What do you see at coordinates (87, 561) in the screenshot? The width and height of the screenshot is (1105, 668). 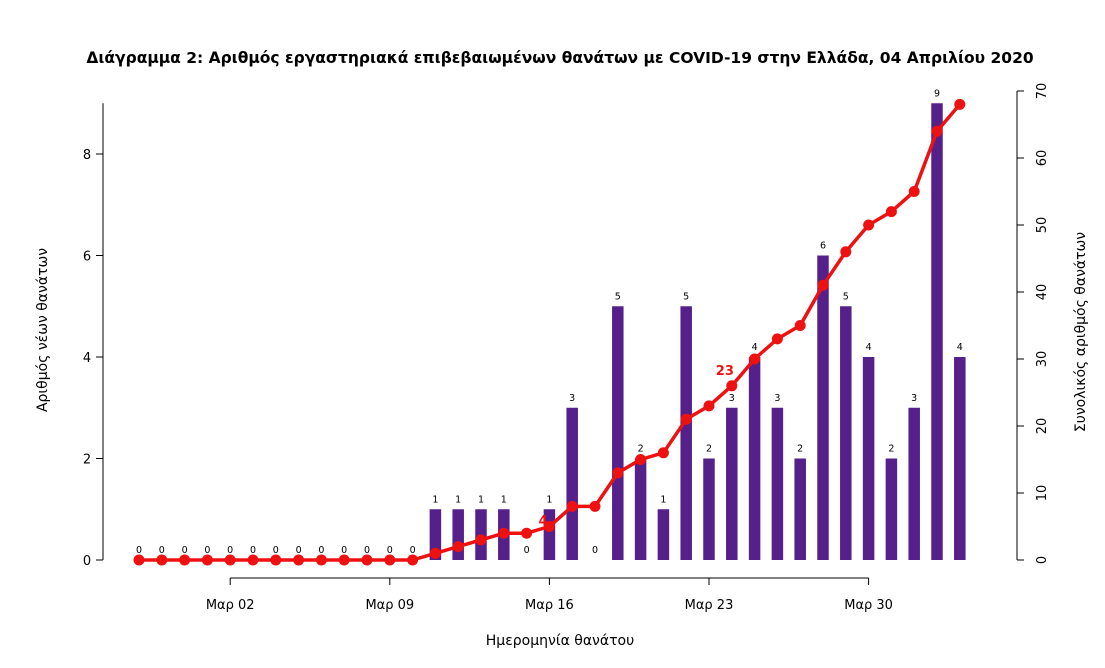 I see `left-axis-tick-label: 0` at bounding box center [87, 561].